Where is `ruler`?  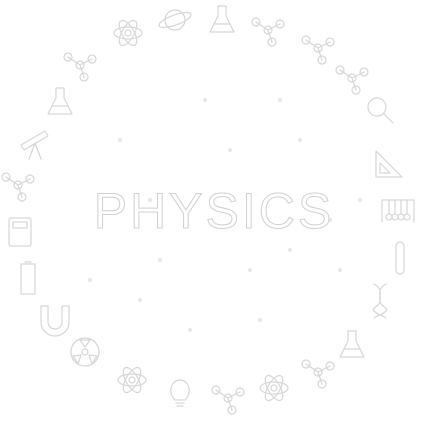
ruler is located at coordinates (389, 164).